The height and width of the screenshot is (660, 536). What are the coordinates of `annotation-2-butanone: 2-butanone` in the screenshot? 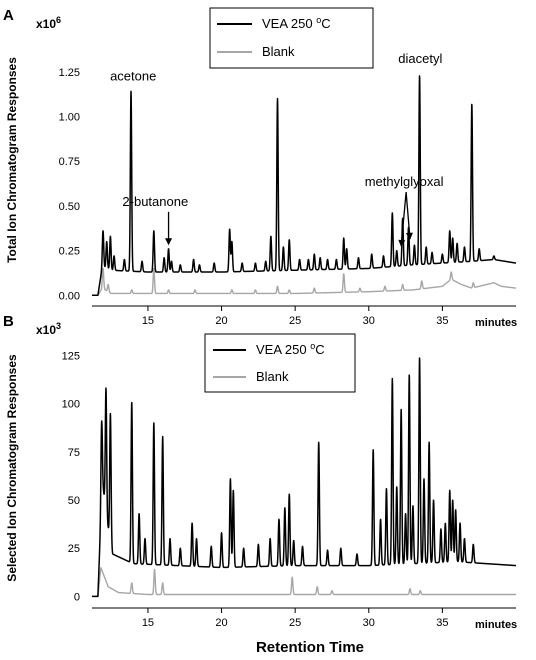 It's located at (155, 201).